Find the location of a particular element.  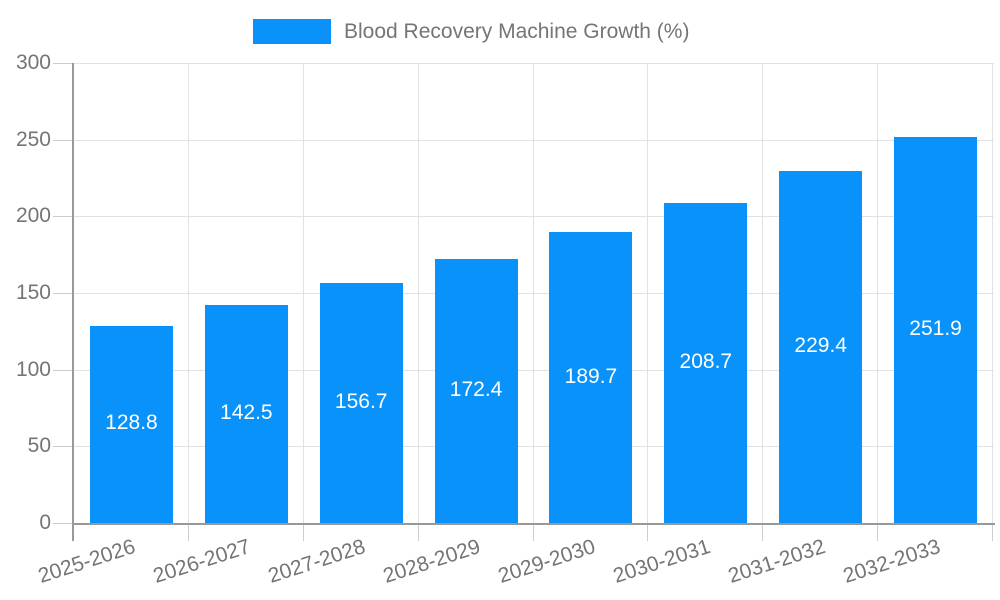

bar: 208.7 is located at coordinates (706, 363).